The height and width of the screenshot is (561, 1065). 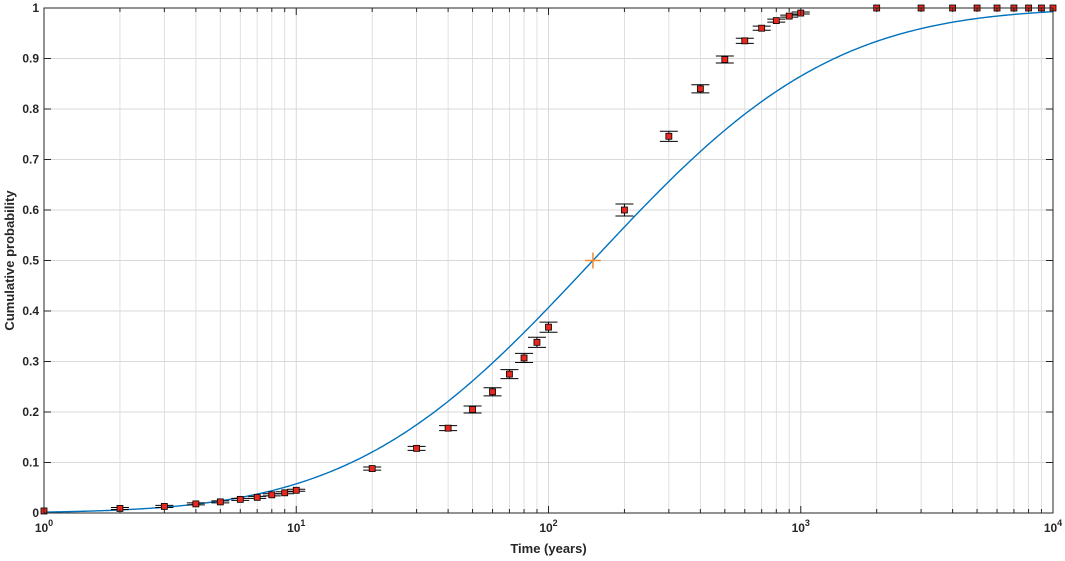 I want to click on y-tick-labels: 0 0.1 0.2 0.3 0.4 0.5 0.6 0.7 0.8 0.9 1, so click(x=30, y=260).